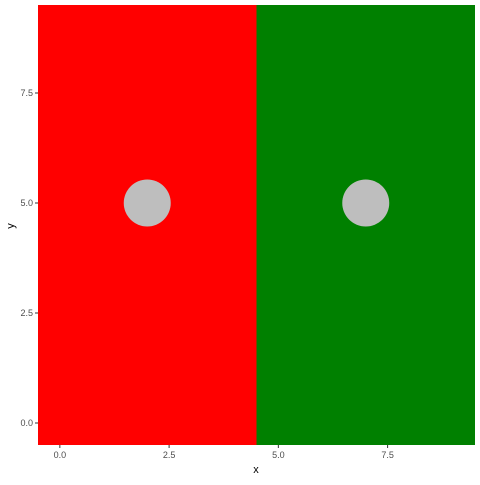 This screenshot has width=480, height=485. Describe the element at coordinates (256, 470) in the screenshot. I see `x-axis-title: x` at that location.